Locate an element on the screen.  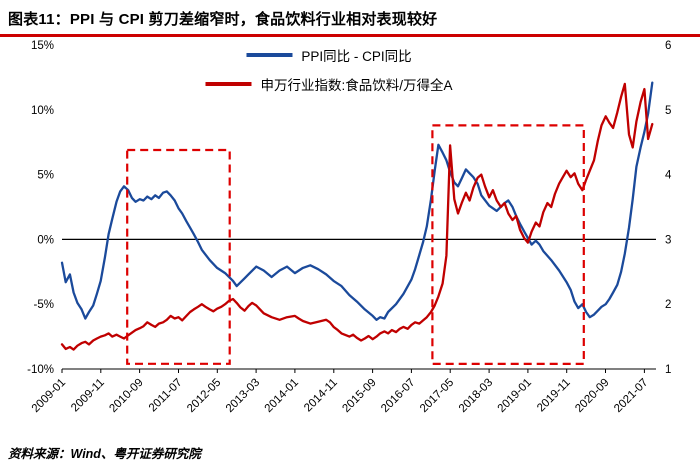
legend-line-swatch-blue is located at coordinates (269, 55).